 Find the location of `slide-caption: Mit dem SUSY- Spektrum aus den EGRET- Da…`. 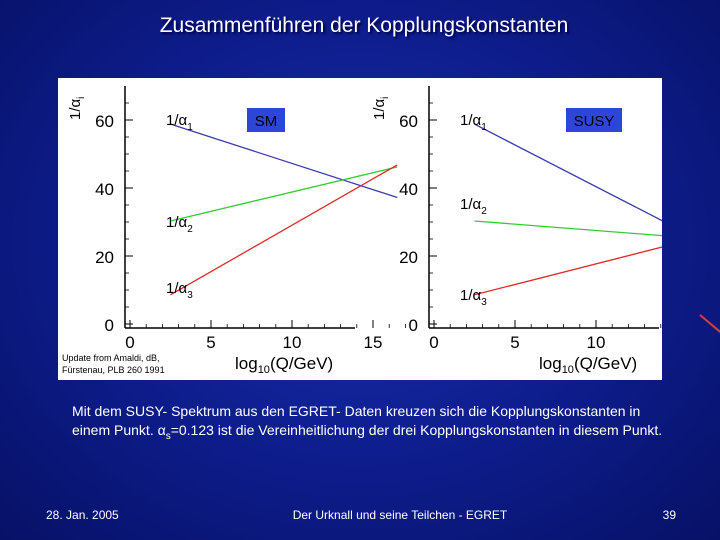

slide-caption: Mit dem SUSY- Spektrum aus den EGRET- Da… is located at coordinates (372, 424).